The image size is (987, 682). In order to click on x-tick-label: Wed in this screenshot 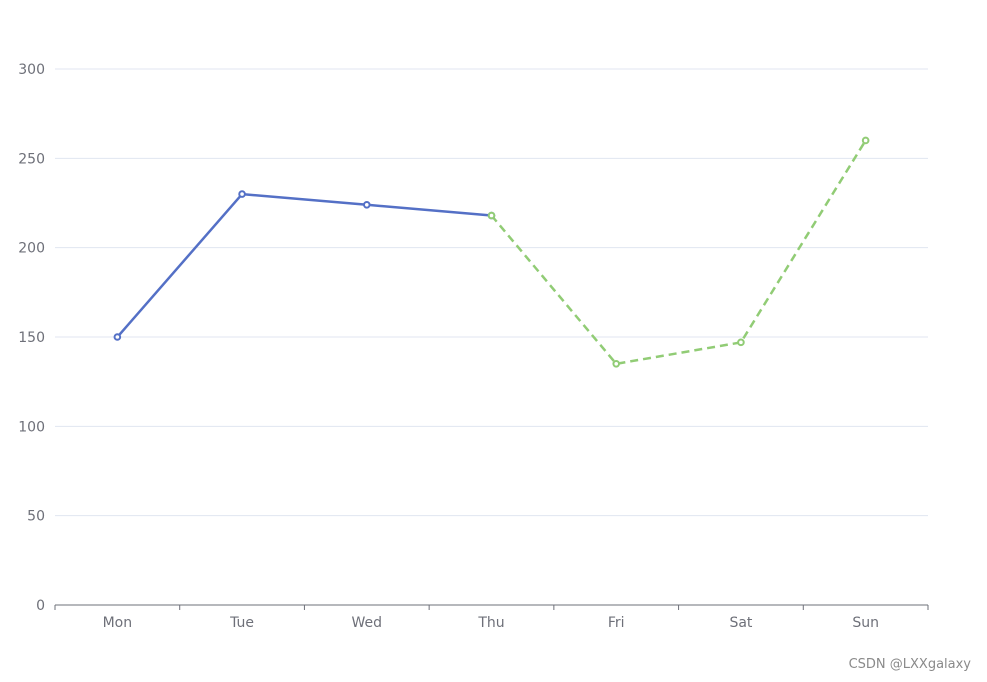, I will do `click(367, 623)`.